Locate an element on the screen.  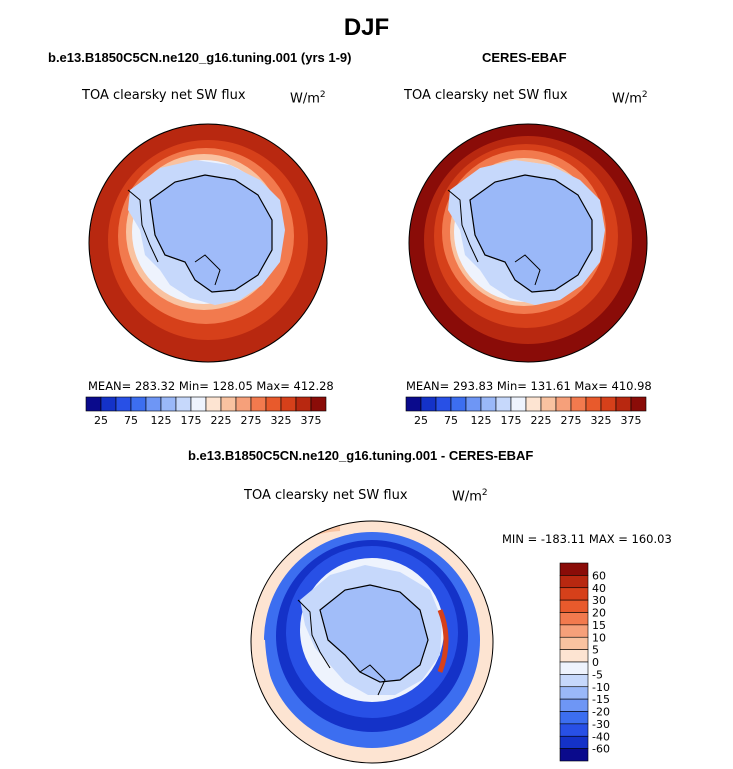
left-colorbar: 25 75 125 175 225 275 325 375 is located at coordinates (206, 411).